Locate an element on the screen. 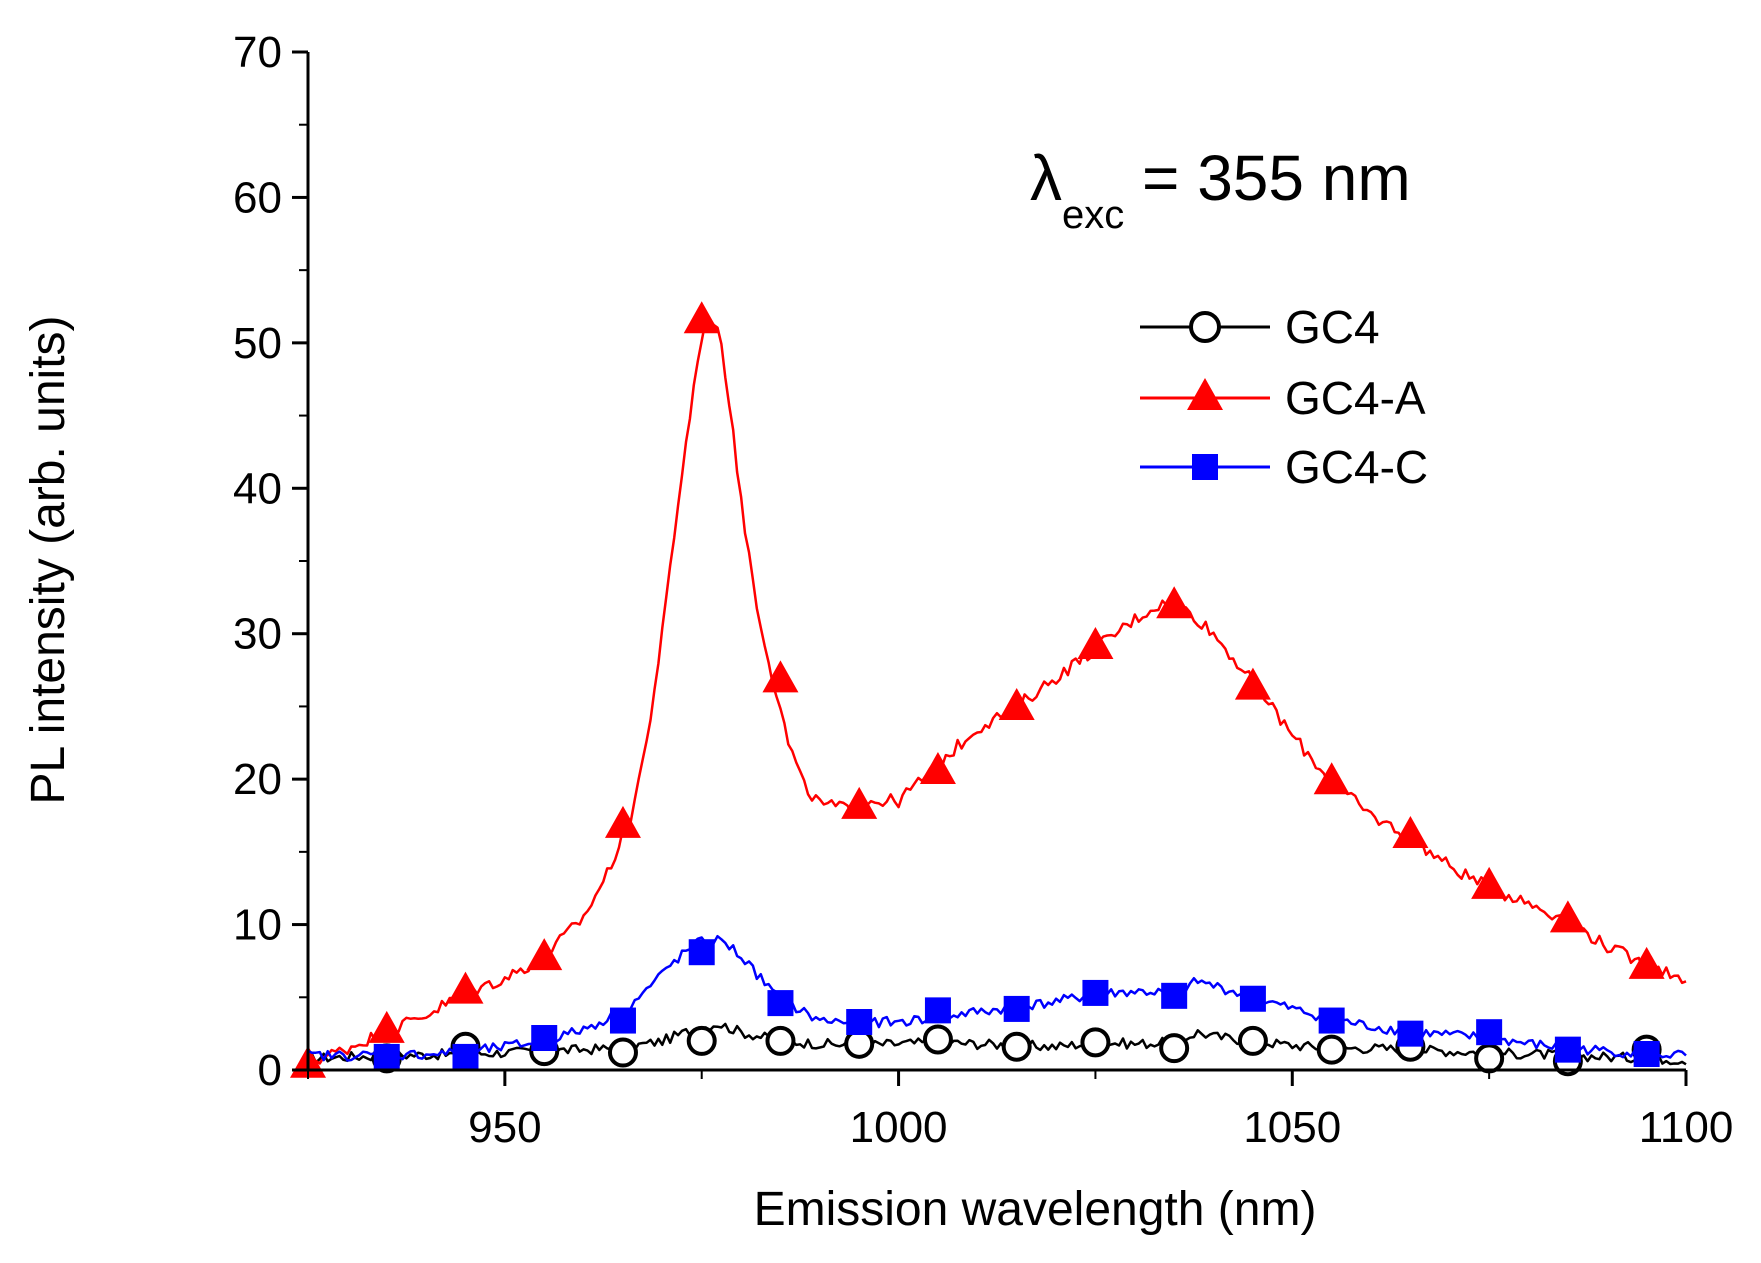  excitation-annotation: λexc = 355 nm is located at coordinates (1220, 189).